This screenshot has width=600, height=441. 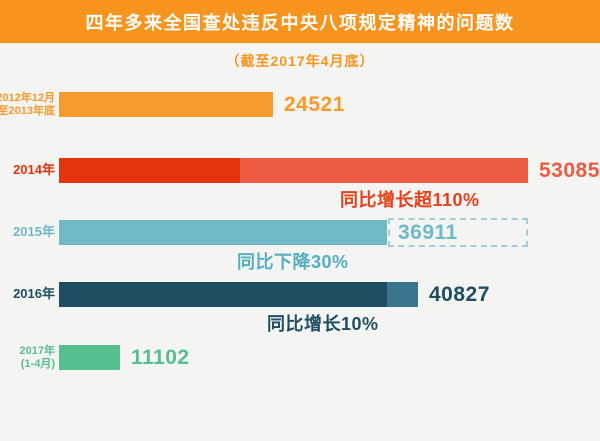 What do you see at coordinates (300, 357) in the screenshot?
I see `chart-row-5: 2017年 (1-4月) 11102` at bounding box center [300, 357].